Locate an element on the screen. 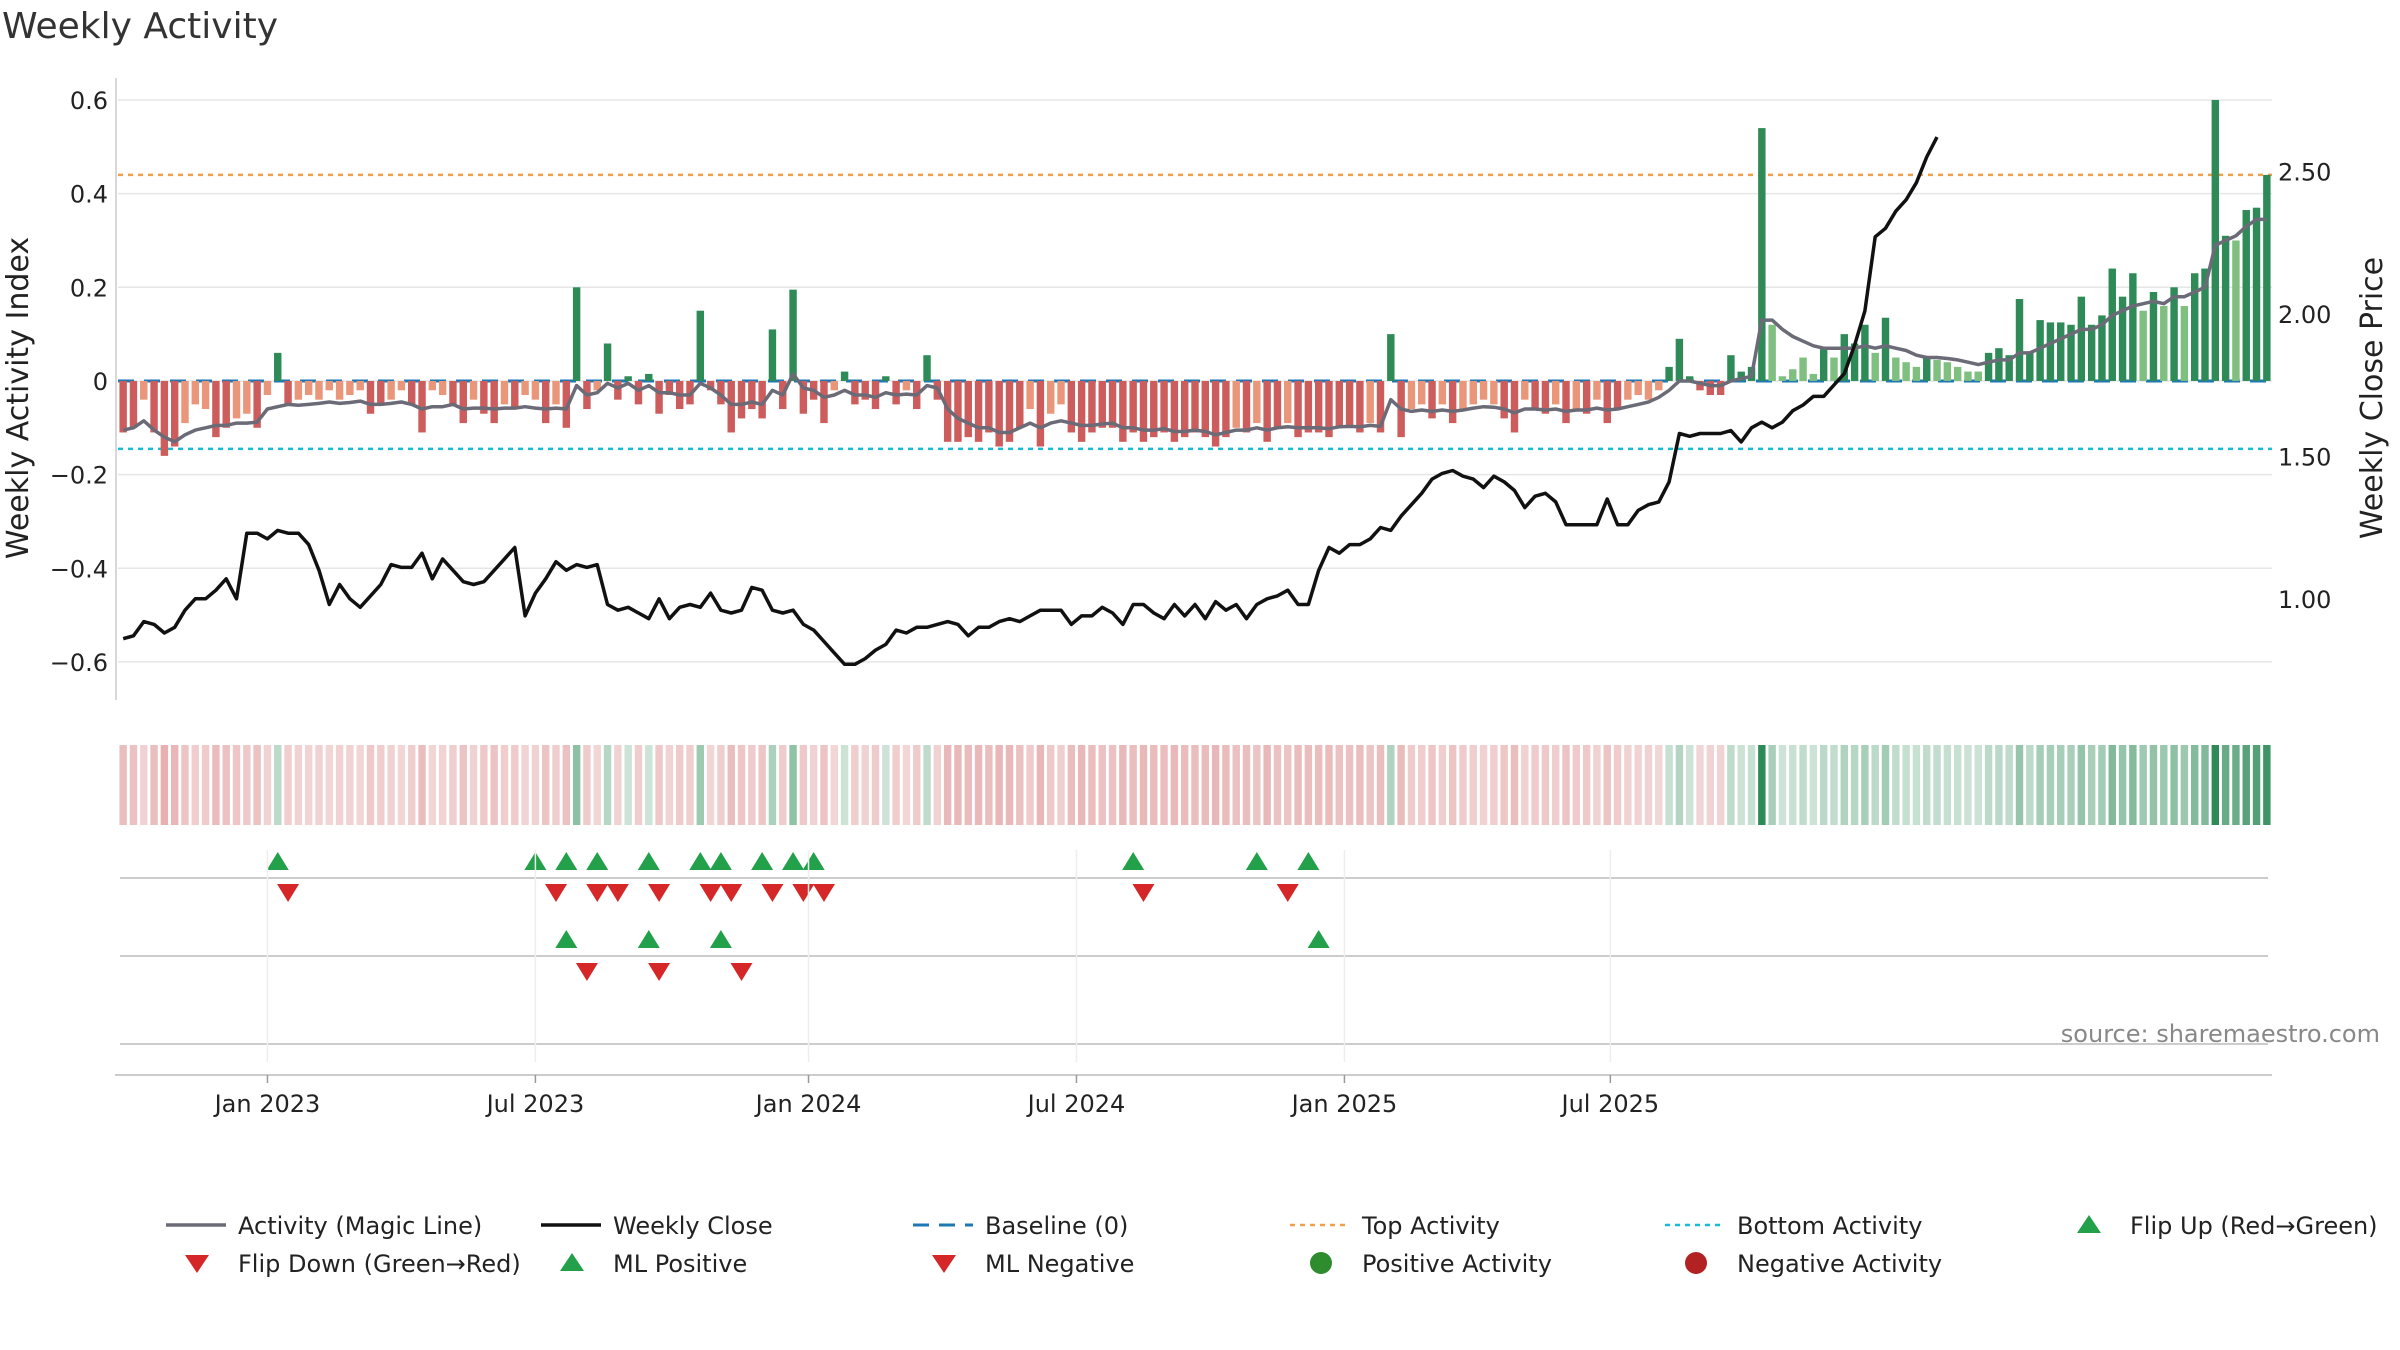  ml-negative-marker is located at coordinates (586, 972).